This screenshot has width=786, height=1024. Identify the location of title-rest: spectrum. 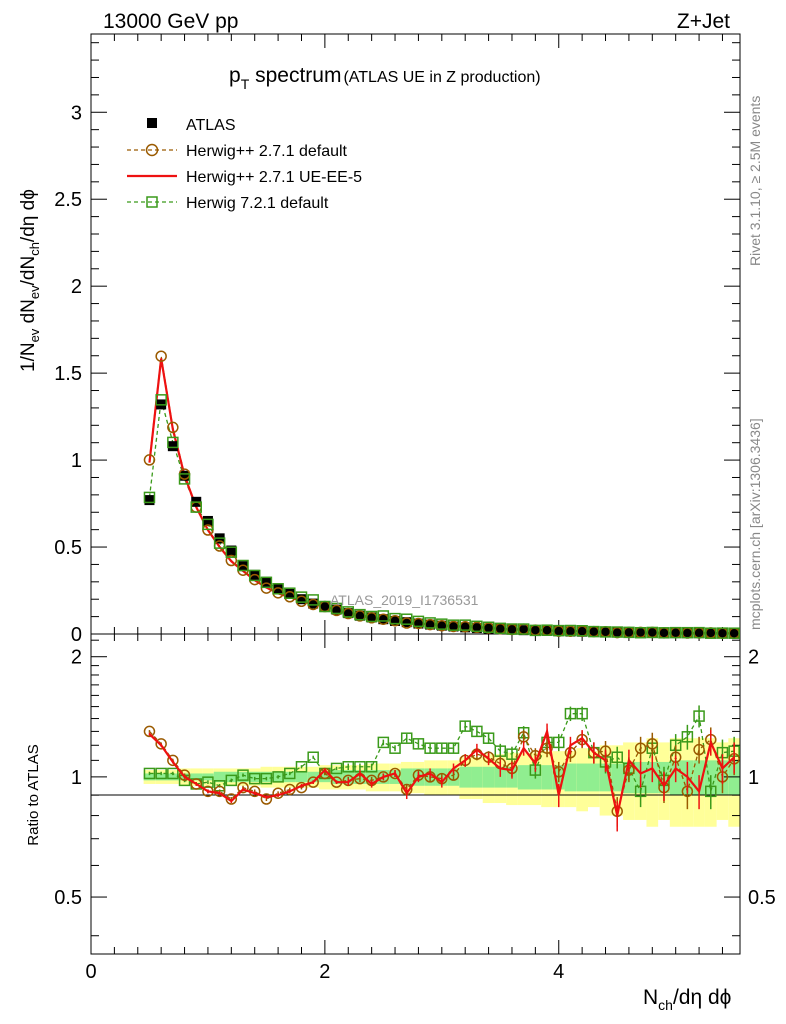
(295, 75).